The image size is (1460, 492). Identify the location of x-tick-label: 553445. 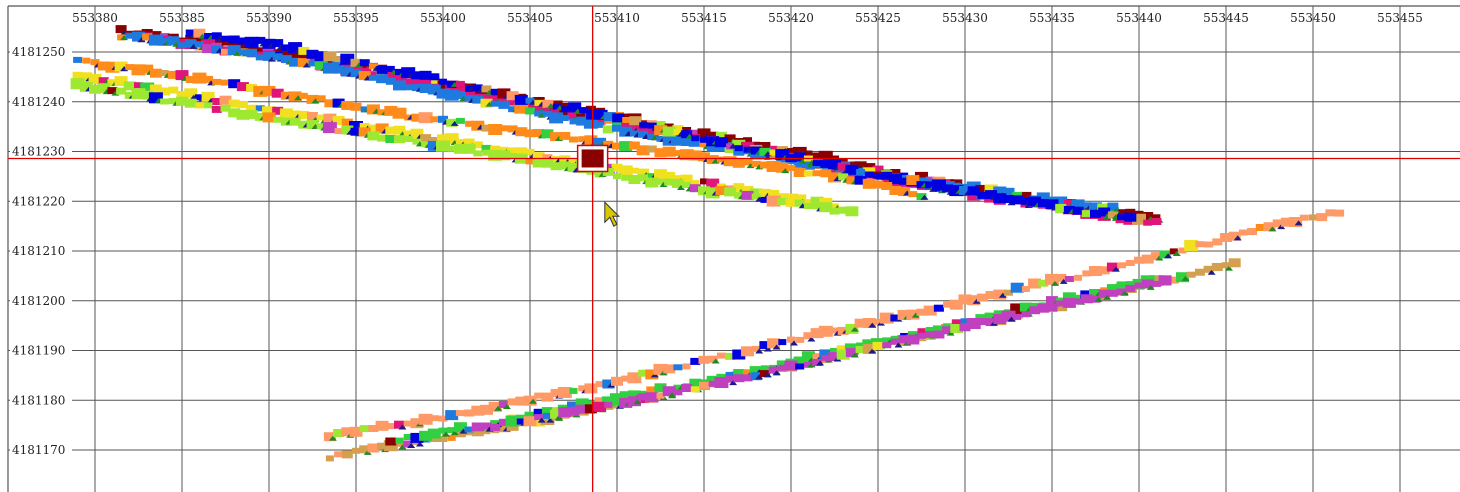
(1226, 18).